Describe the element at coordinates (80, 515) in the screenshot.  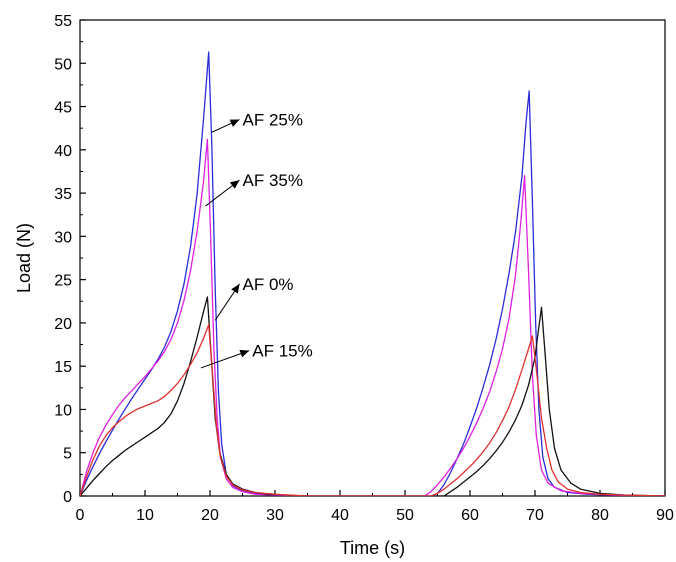
I see `x-tick-label: 0` at that location.